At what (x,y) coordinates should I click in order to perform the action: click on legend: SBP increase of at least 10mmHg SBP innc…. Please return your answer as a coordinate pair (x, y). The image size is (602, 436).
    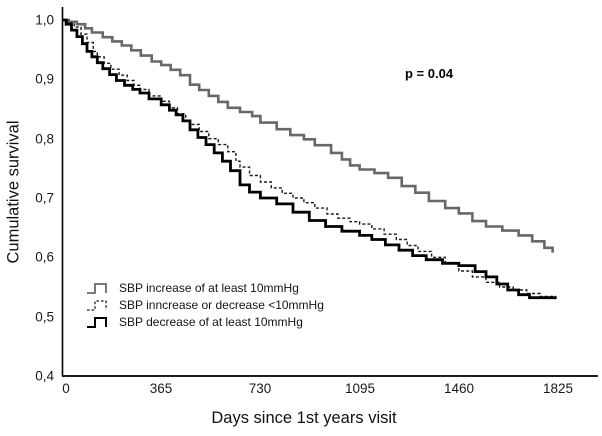
    Looking at the image, I should click on (205, 304).